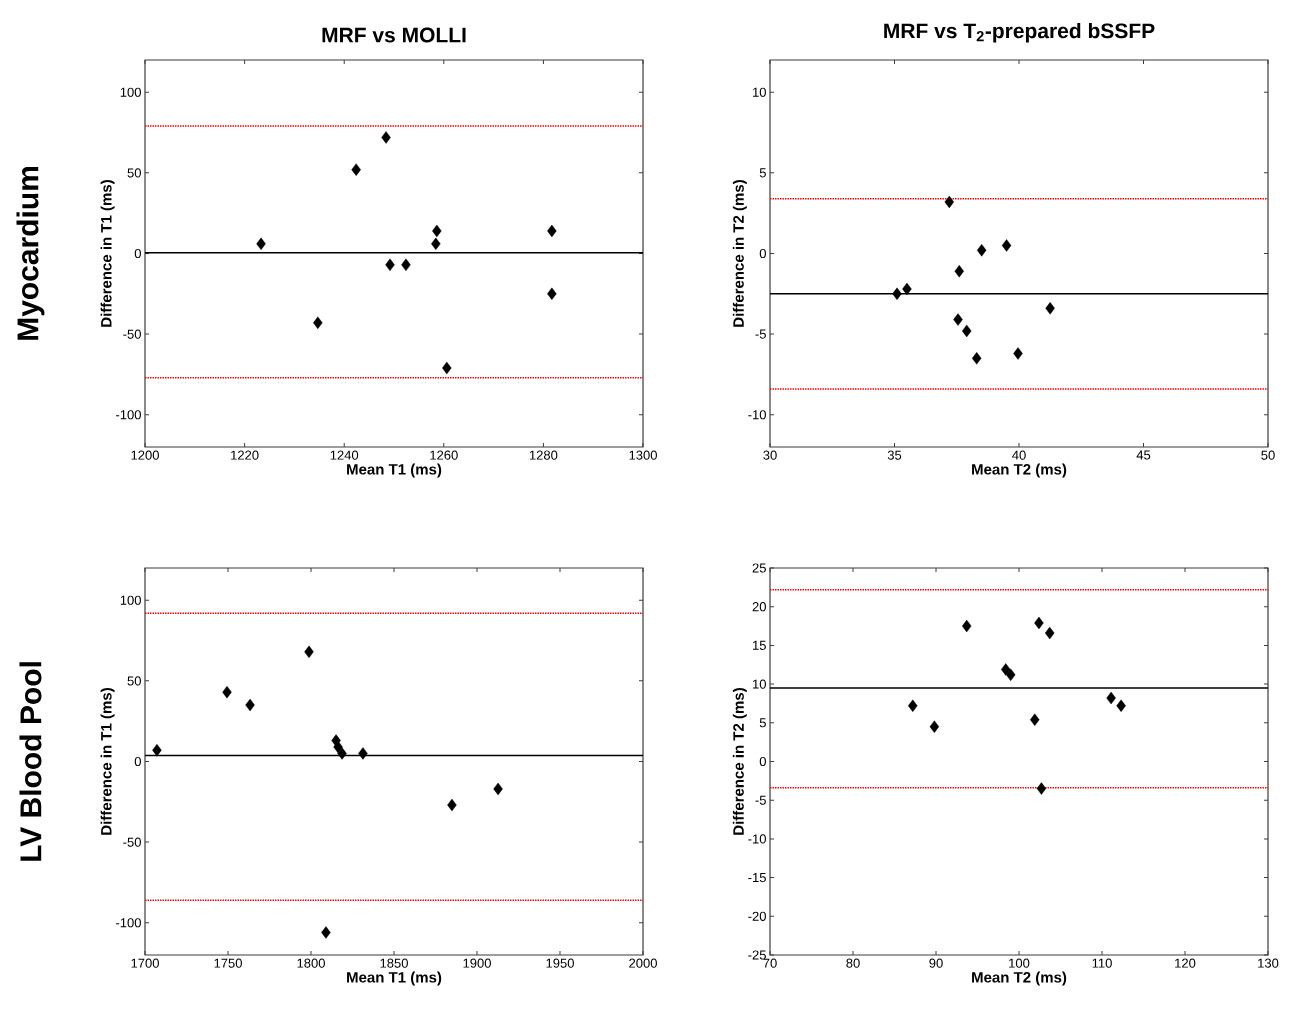 This screenshot has height=1015, width=1303. What do you see at coordinates (1268, 963) in the screenshot?
I see `x-tick-label: 130` at bounding box center [1268, 963].